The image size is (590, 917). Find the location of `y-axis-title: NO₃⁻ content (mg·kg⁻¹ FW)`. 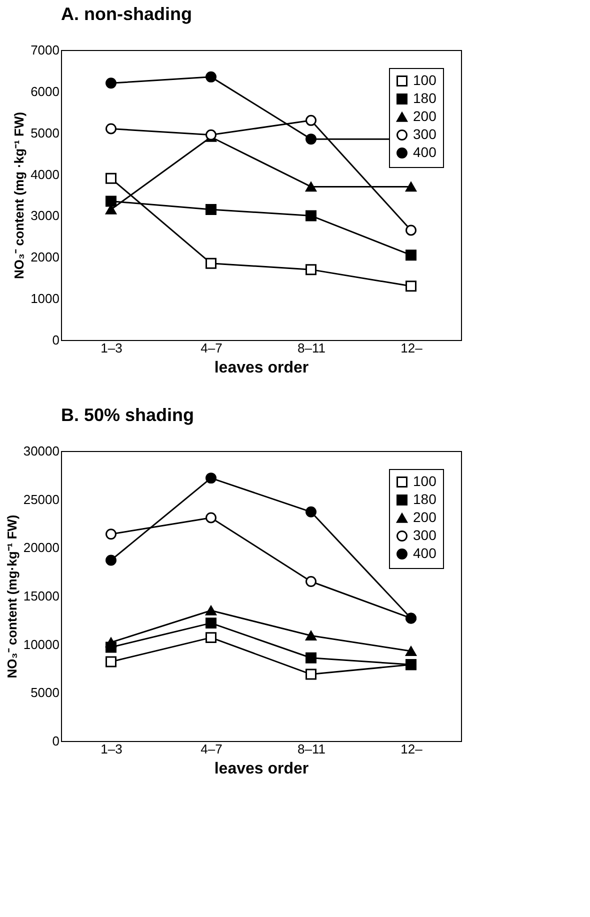

y-axis-title: NO₃⁻ content (mg·kg⁻¹ FW) is located at coordinates (12, 596).